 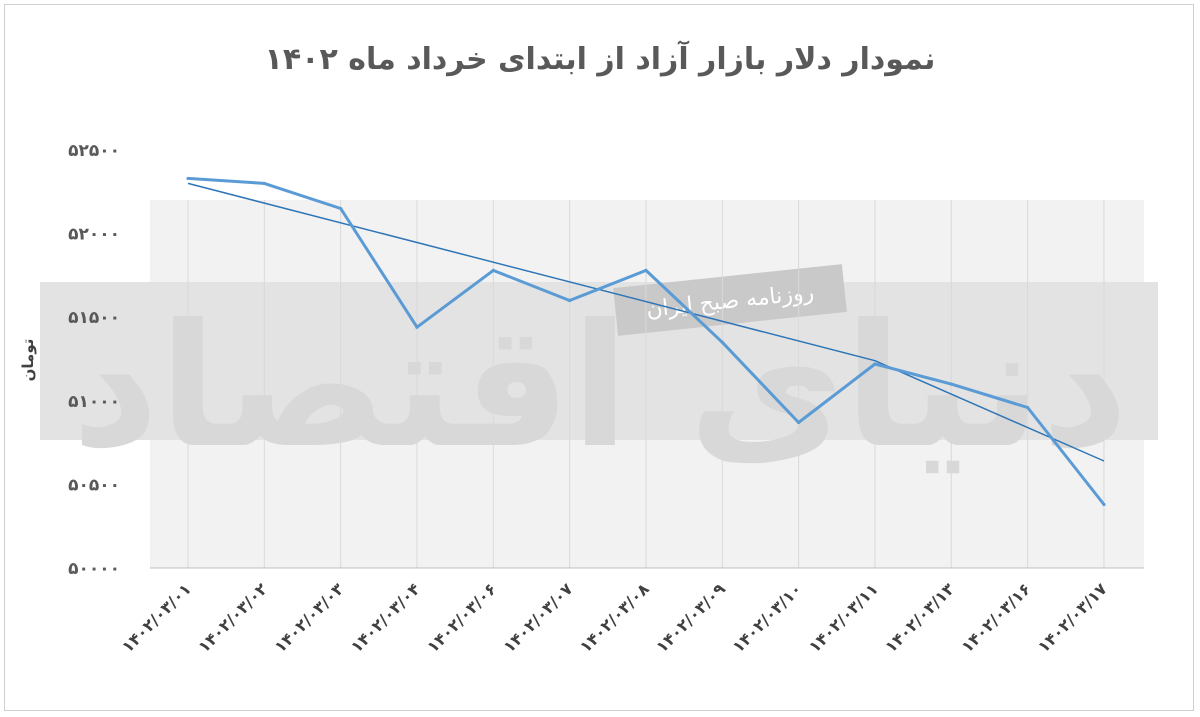 What do you see at coordinates (538, 617) in the screenshot?
I see `x-tick-label: ۱۴۰۲/۰۳/۰۷` at bounding box center [538, 617].